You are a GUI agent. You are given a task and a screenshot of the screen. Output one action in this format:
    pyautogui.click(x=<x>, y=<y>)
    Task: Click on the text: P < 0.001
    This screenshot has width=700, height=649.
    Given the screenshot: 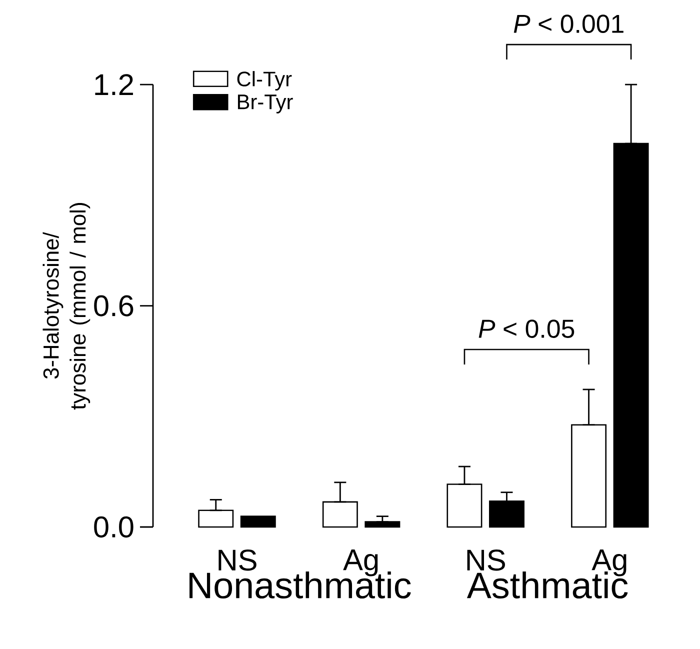 What is the action you would take?
    pyautogui.click(x=569, y=24)
    